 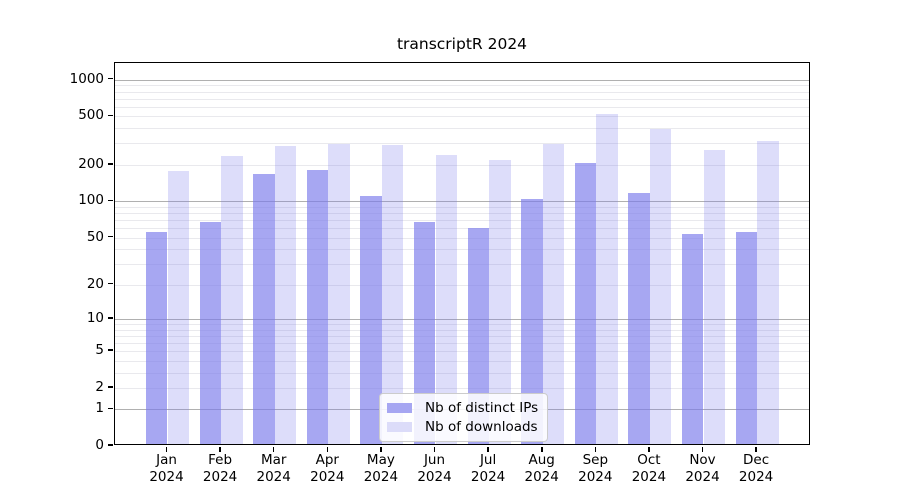 I want to click on legend-label-downloads: Nb of downloads, so click(x=481, y=427).